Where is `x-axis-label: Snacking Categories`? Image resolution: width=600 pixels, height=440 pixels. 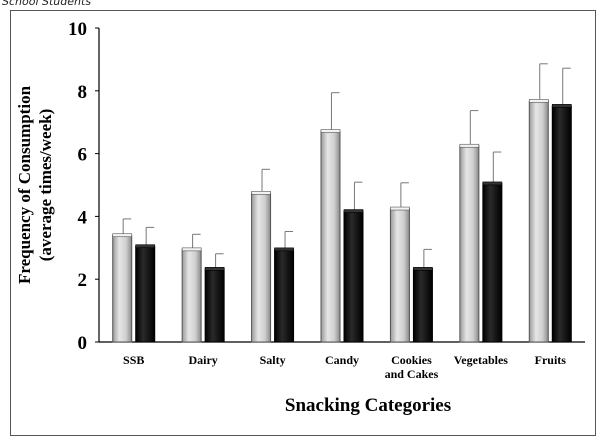 x-axis-label: Snacking Categories is located at coordinates (368, 405).